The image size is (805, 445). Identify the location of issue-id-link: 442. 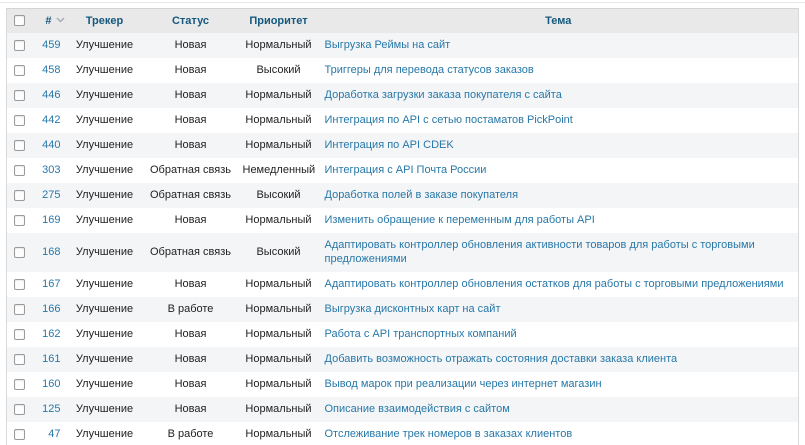
(51, 120).